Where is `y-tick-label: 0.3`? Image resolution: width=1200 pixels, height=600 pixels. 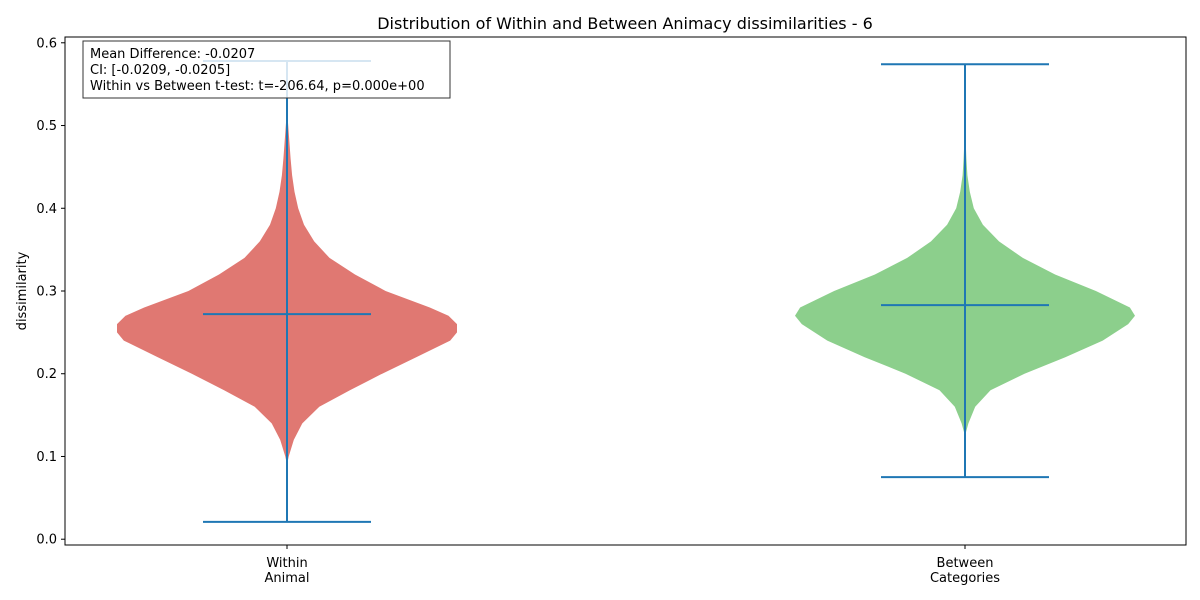 y-tick-label: 0.3 is located at coordinates (46, 292).